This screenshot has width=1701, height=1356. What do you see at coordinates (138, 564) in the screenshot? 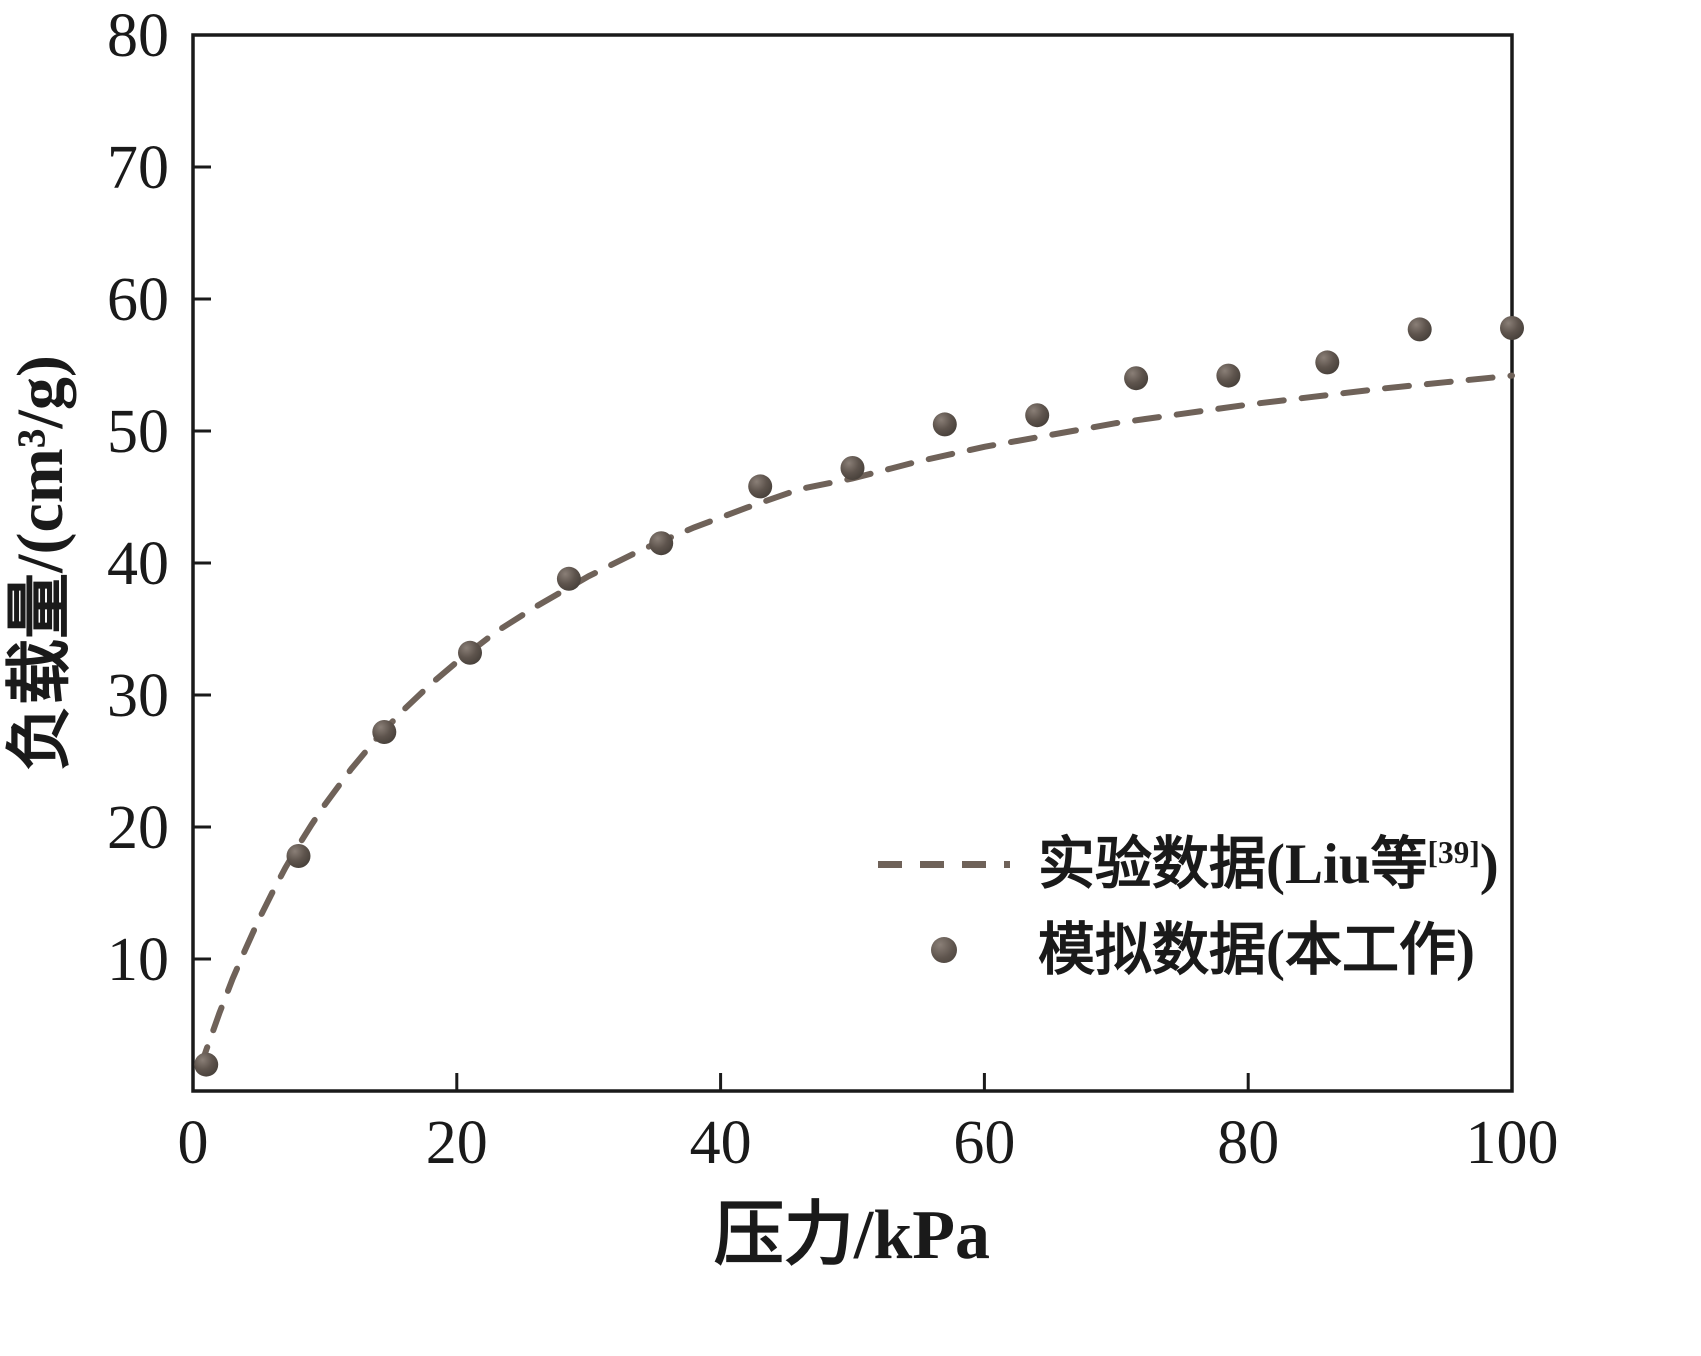
I see `y-tick-label: 40` at bounding box center [138, 564].